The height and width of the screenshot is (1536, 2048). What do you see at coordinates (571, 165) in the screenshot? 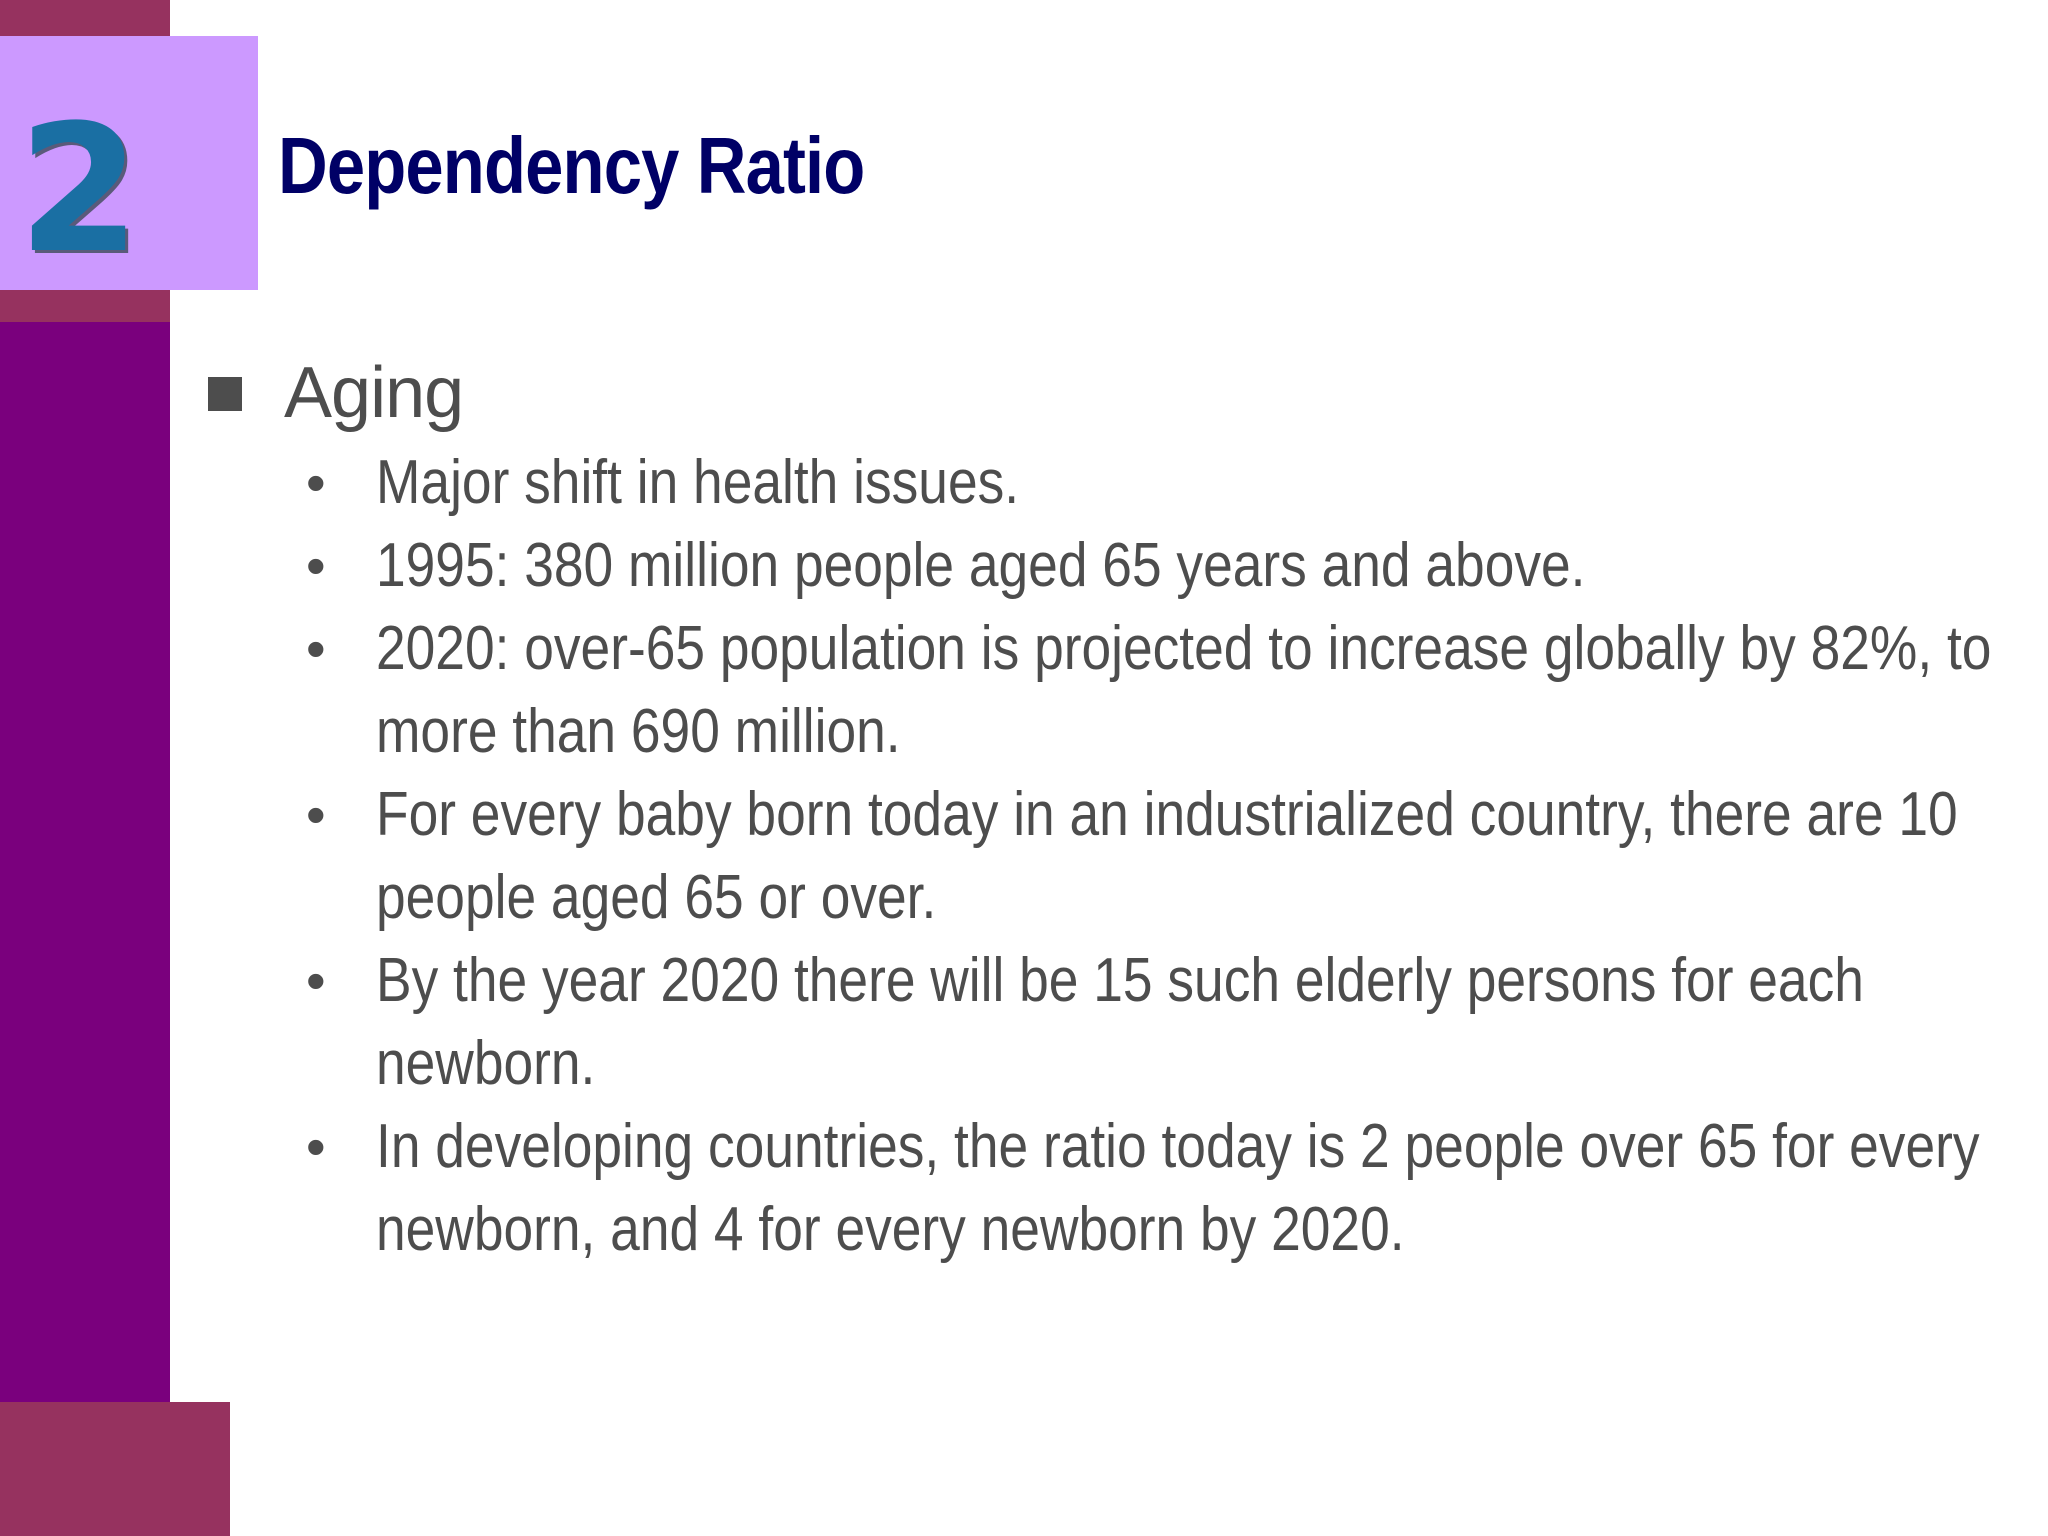
I see `slide-title: Dependency Ratio` at bounding box center [571, 165].